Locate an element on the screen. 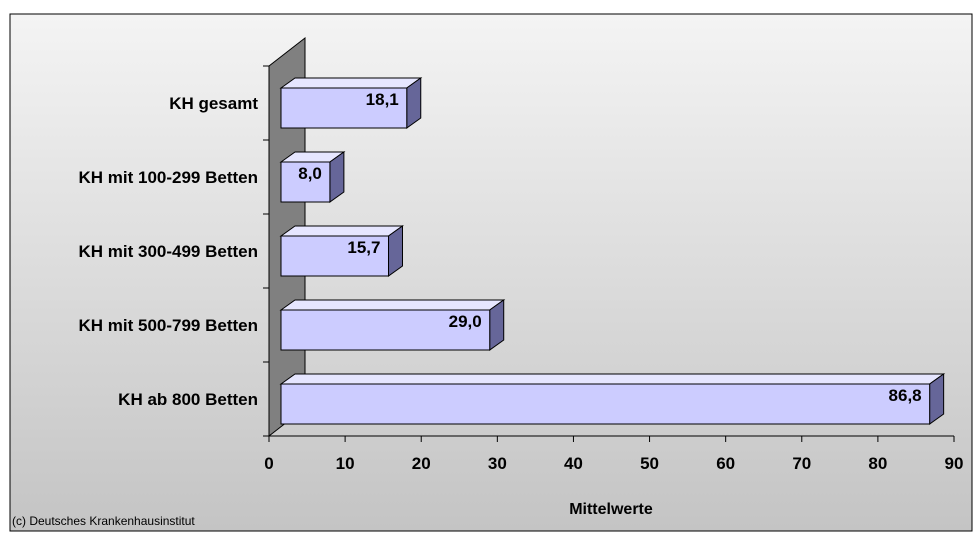  bar: 86,8 is located at coordinates (612, 399).